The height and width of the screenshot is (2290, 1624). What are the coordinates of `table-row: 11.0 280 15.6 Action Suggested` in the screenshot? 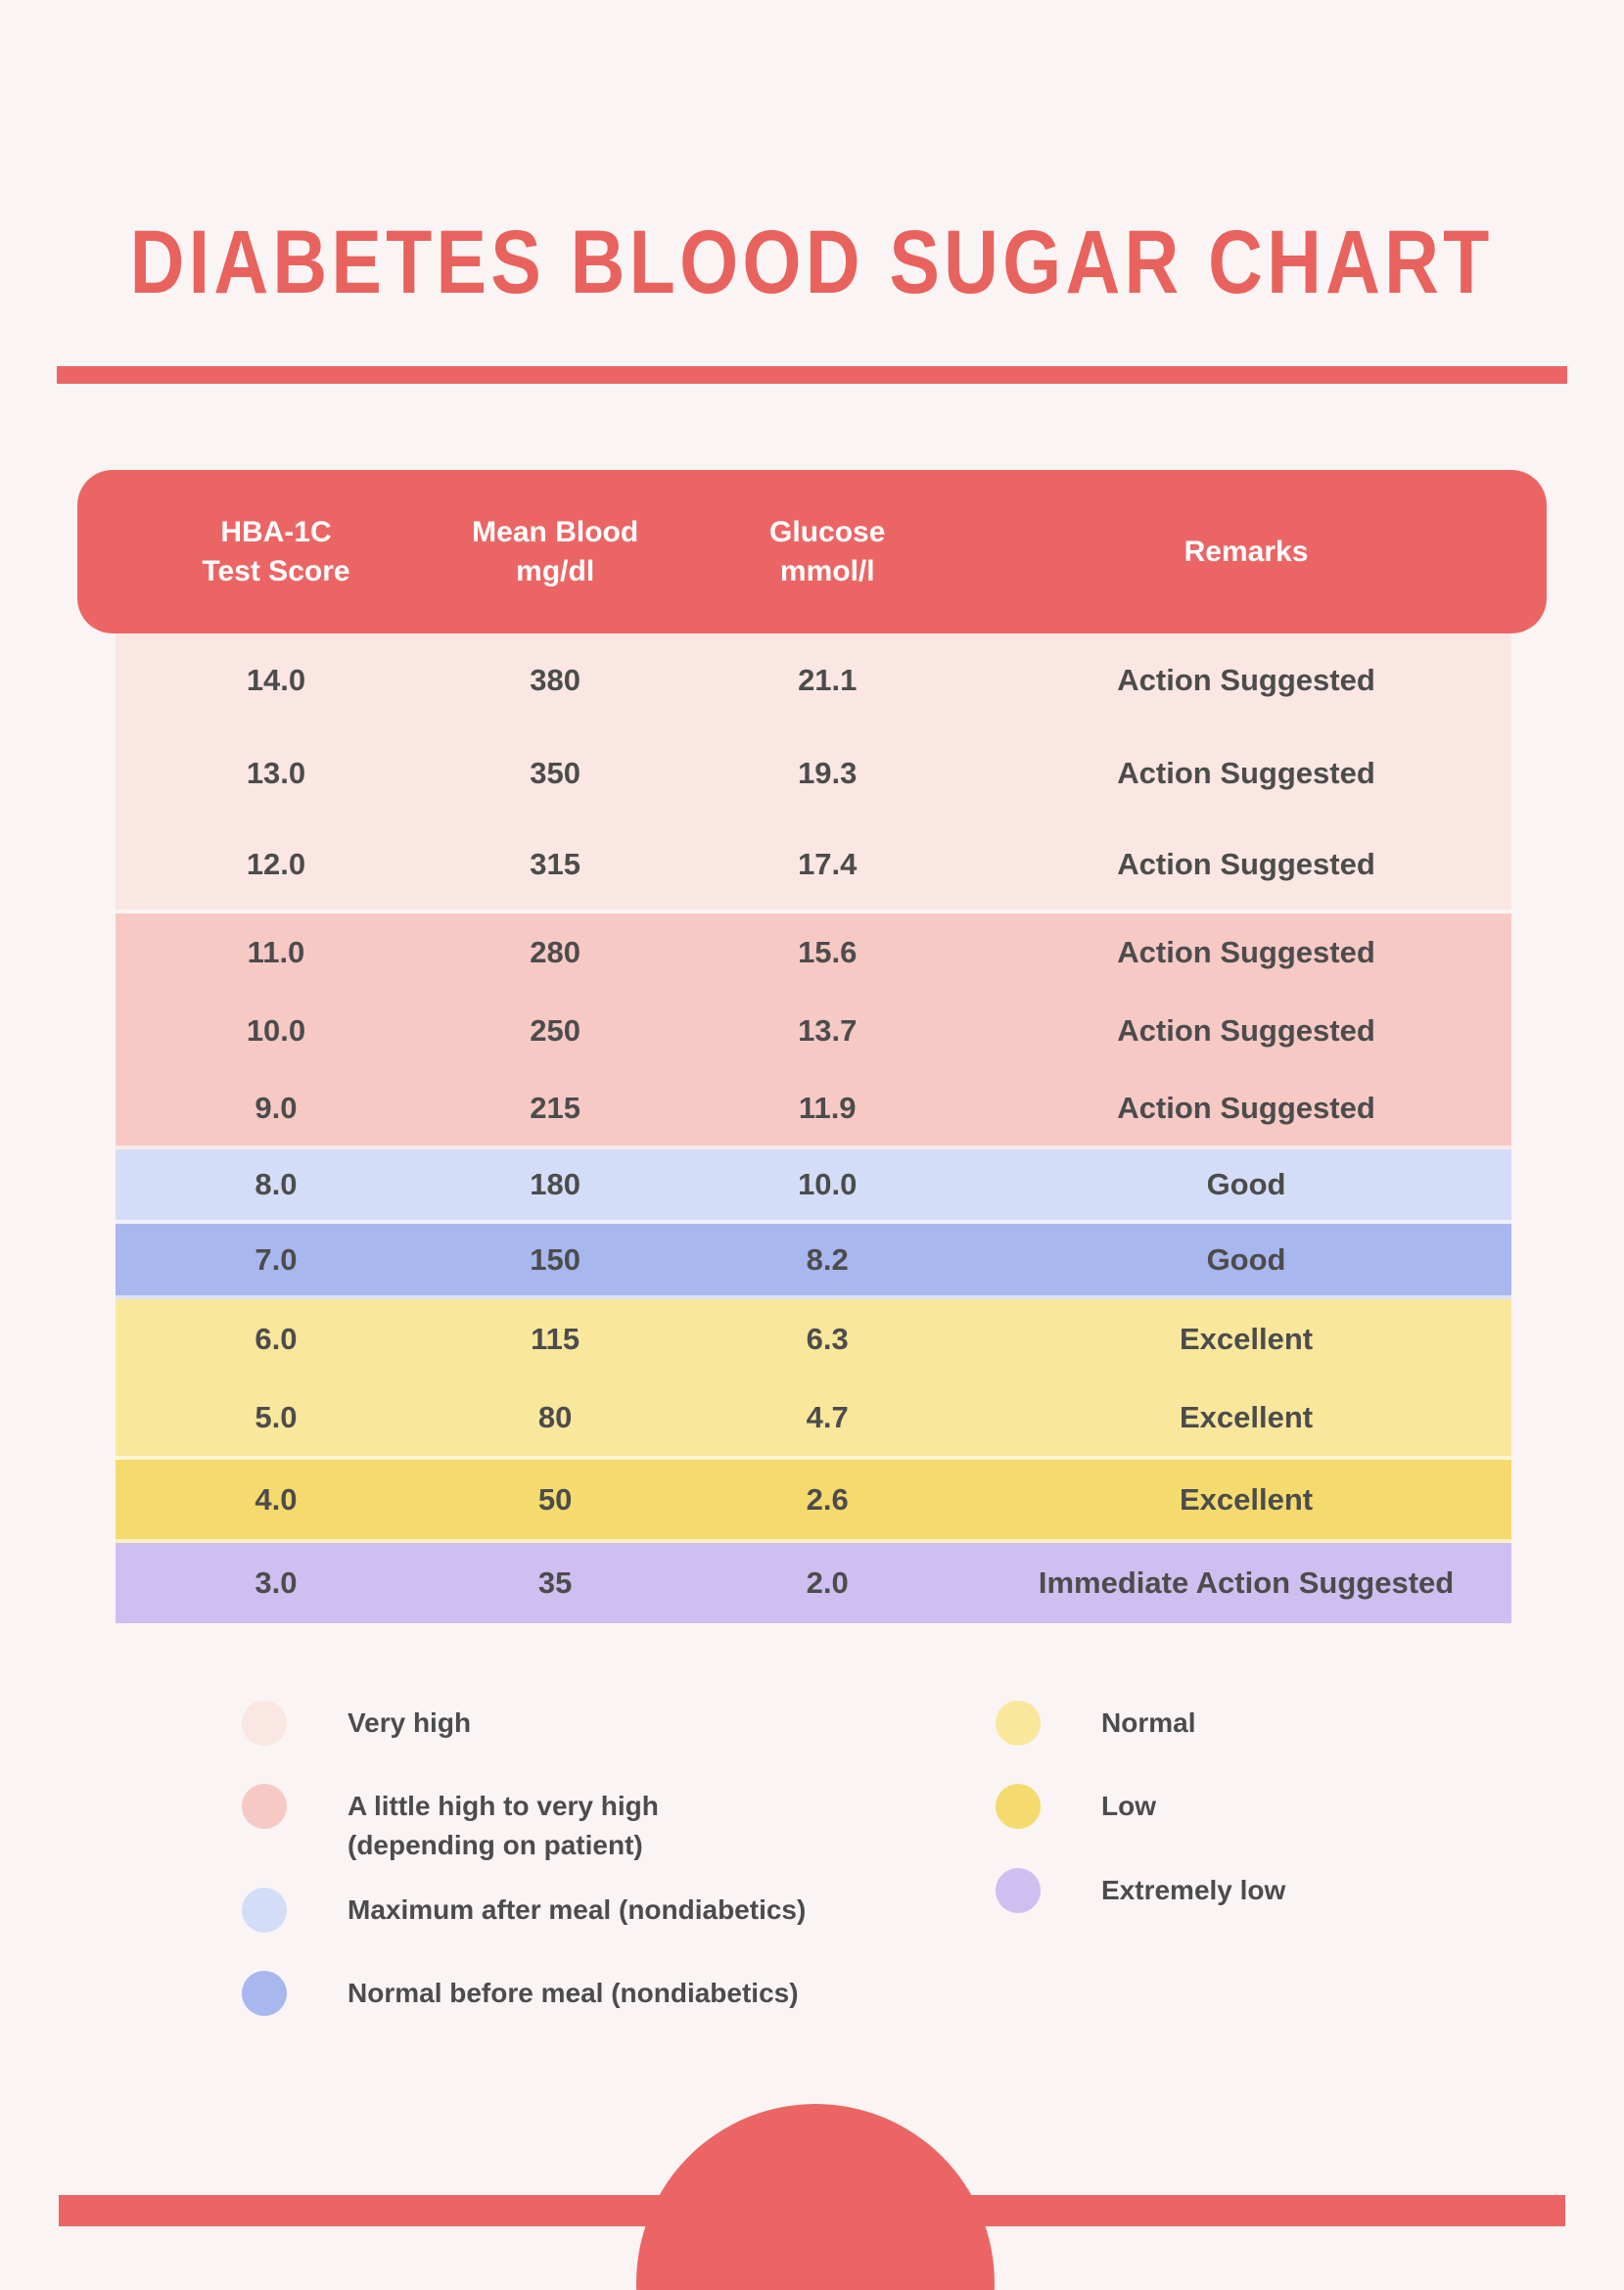 It's located at (813, 952).